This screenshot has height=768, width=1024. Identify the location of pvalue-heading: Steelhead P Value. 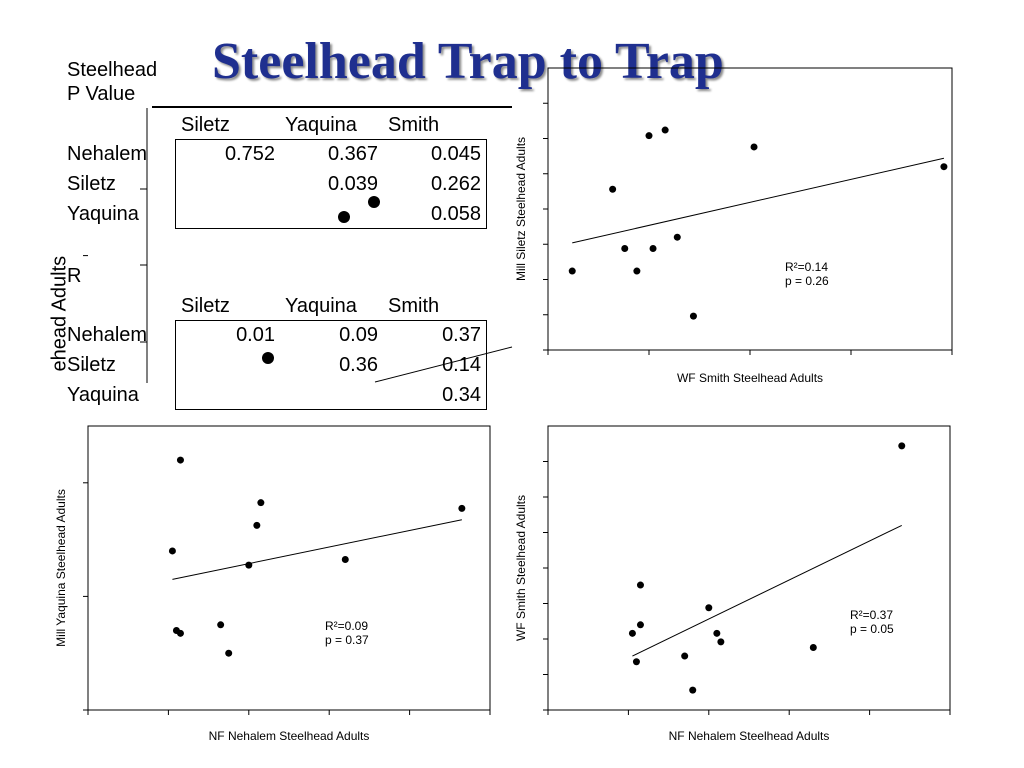
(112, 82).